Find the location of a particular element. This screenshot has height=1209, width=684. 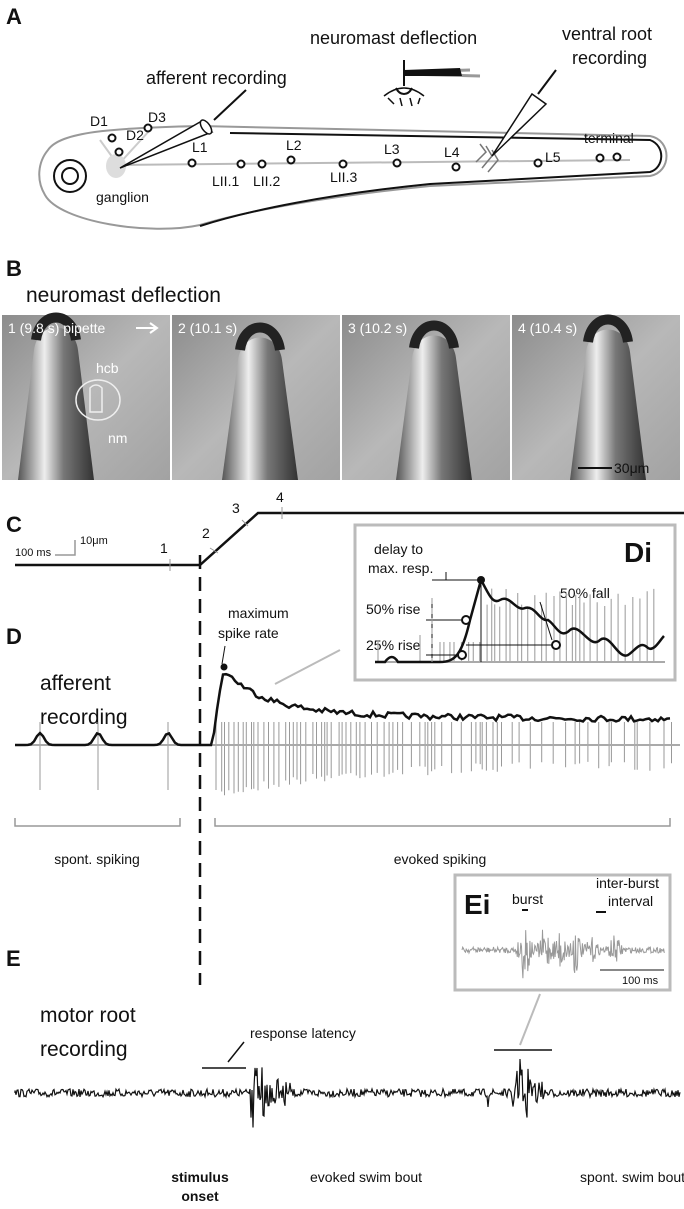

label: spont. spiking is located at coordinates (97, 859).